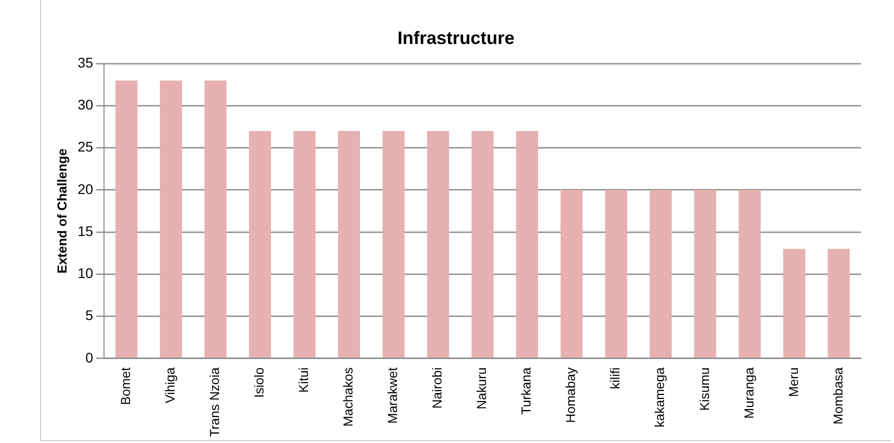  Describe the element at coordinates (748, 392) in the screenshot. I see `x-tick-label: Muranga` at that location.